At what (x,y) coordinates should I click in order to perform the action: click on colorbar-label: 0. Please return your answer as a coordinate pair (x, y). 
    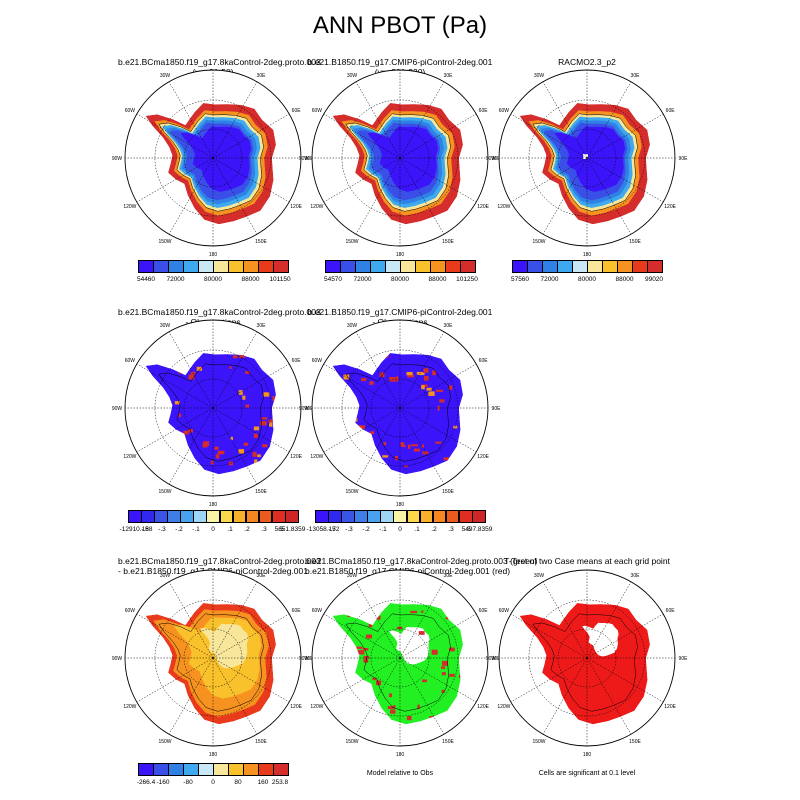
    Looking at the image, I should click on (213, 529).